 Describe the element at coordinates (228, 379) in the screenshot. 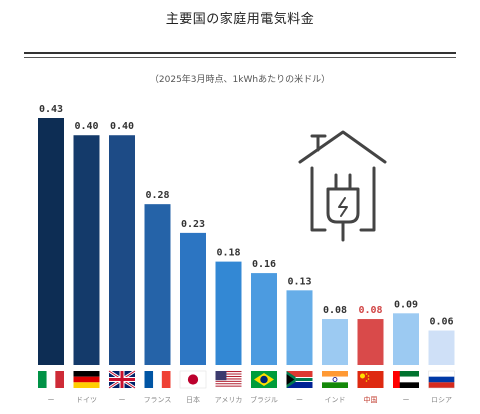

I see `usa-flag-icon` at that location.